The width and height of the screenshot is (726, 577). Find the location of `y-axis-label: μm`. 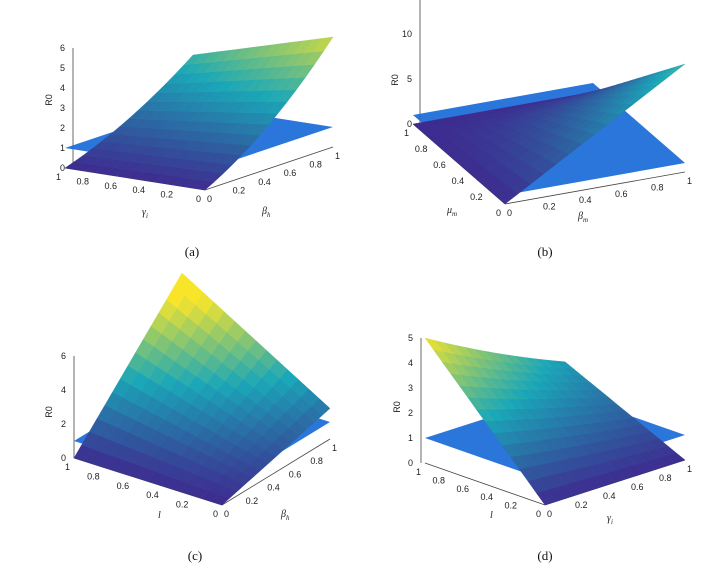

y-axis-label: μm is located at coordinates (451, 211).